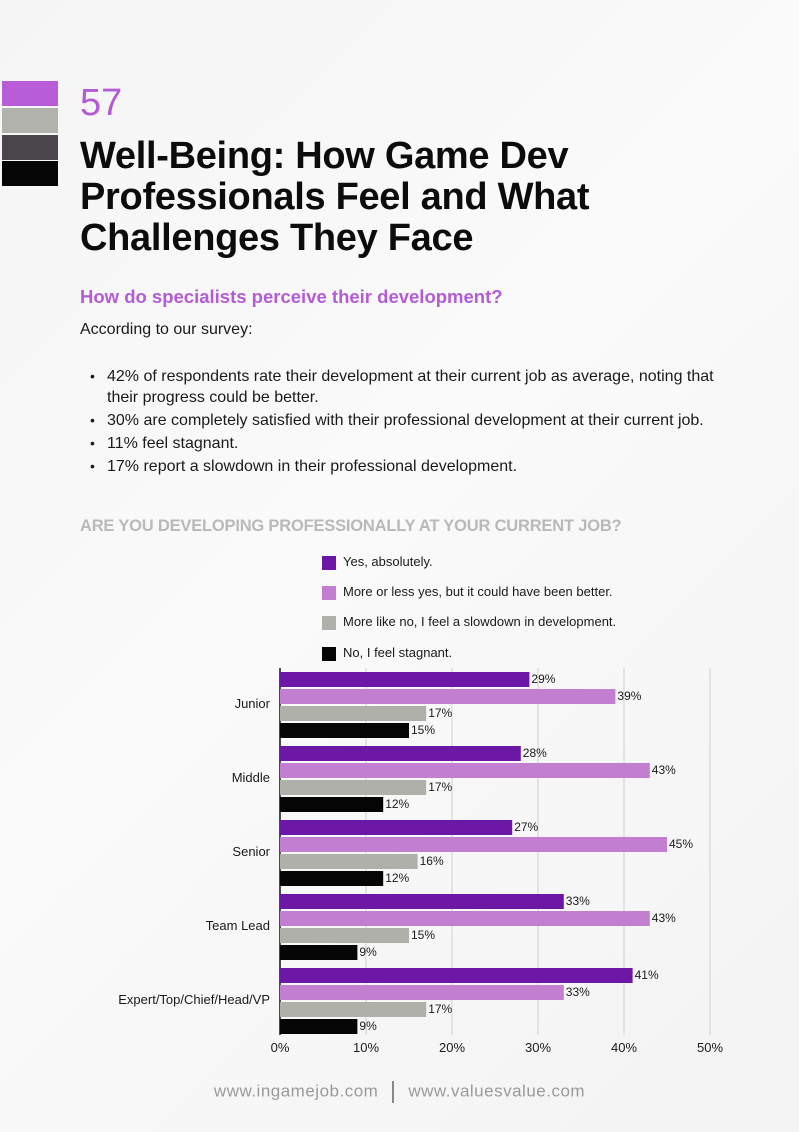  Describe the element at coordinates (335, 197) in the screenshot. I see `page-title-line: Professionals Feel and What` at that location.